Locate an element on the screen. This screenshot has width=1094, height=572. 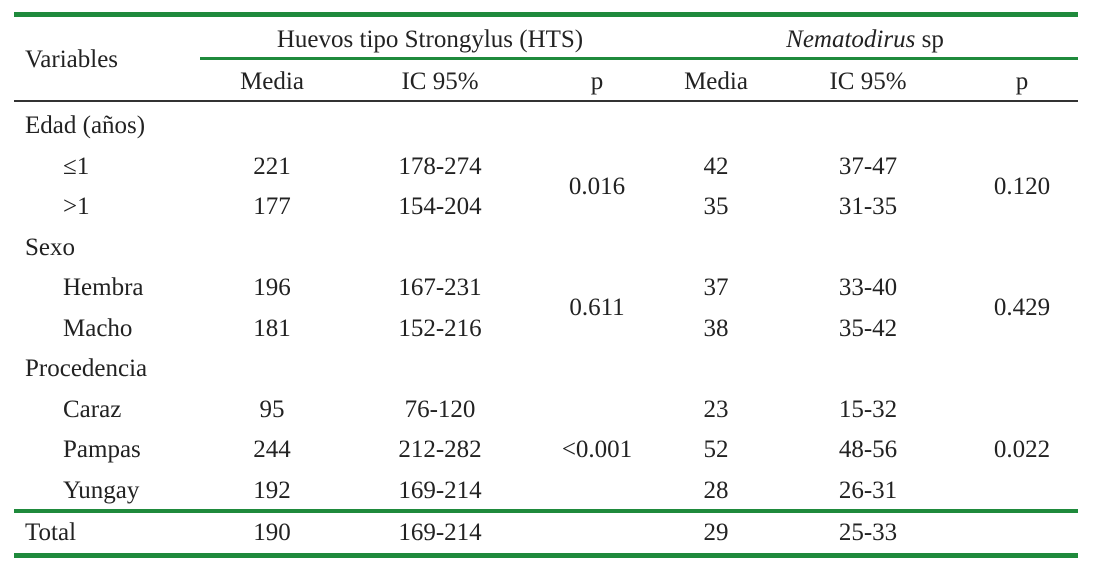
cell: 177 is located at coordinates (272, 206).